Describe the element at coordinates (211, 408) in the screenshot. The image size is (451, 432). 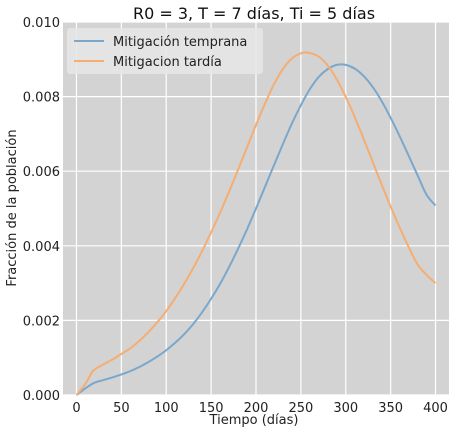
I see `x-tick-label: 150` at that location.